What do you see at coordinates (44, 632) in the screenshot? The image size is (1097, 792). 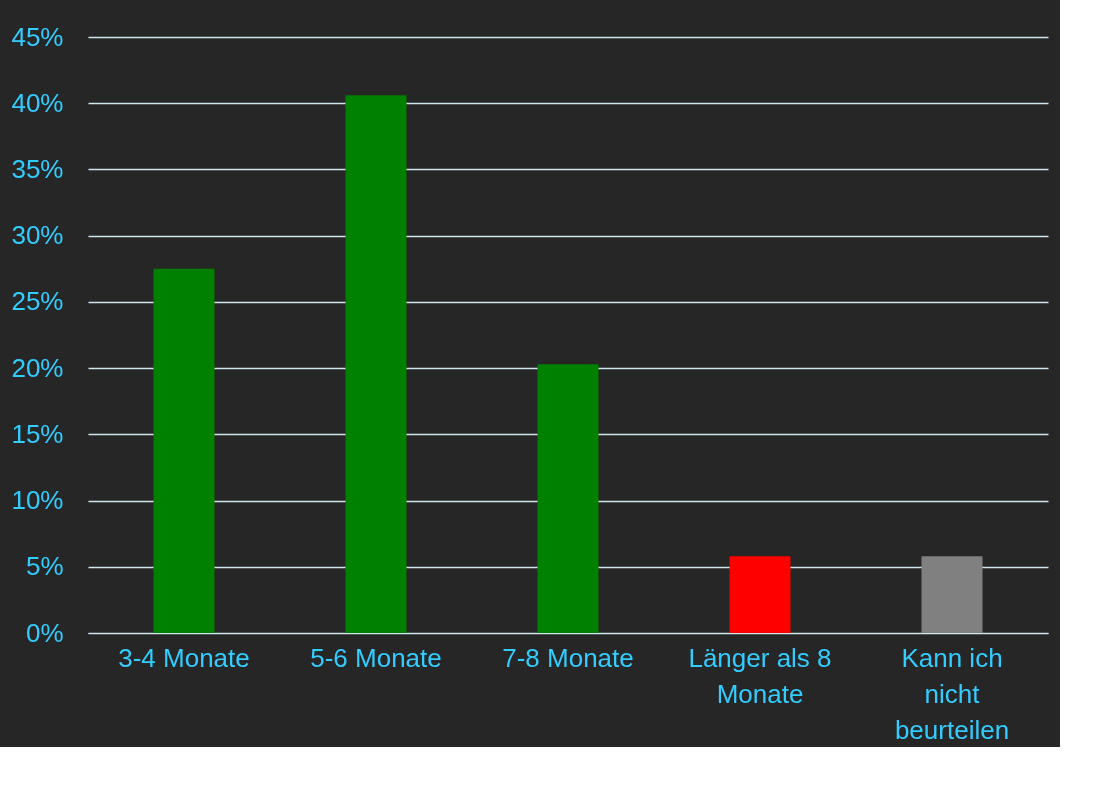 I see `y-tick-label: 0%` at bounding box center [44, 632].